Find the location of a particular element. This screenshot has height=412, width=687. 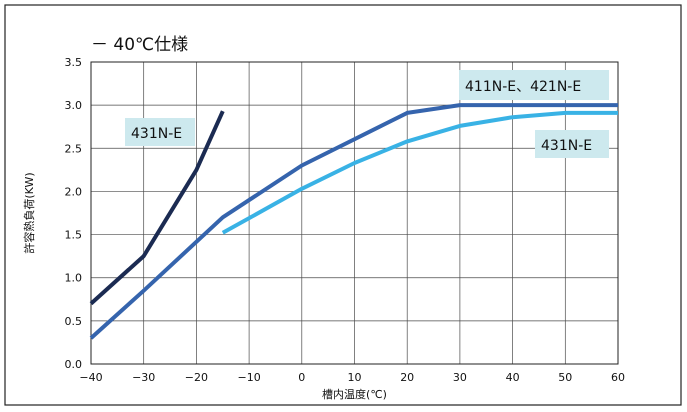

x-tick-labels: −40 −30 −20 −10 0 10 20 30 40 50 60 is located at coordinates (352, 377).